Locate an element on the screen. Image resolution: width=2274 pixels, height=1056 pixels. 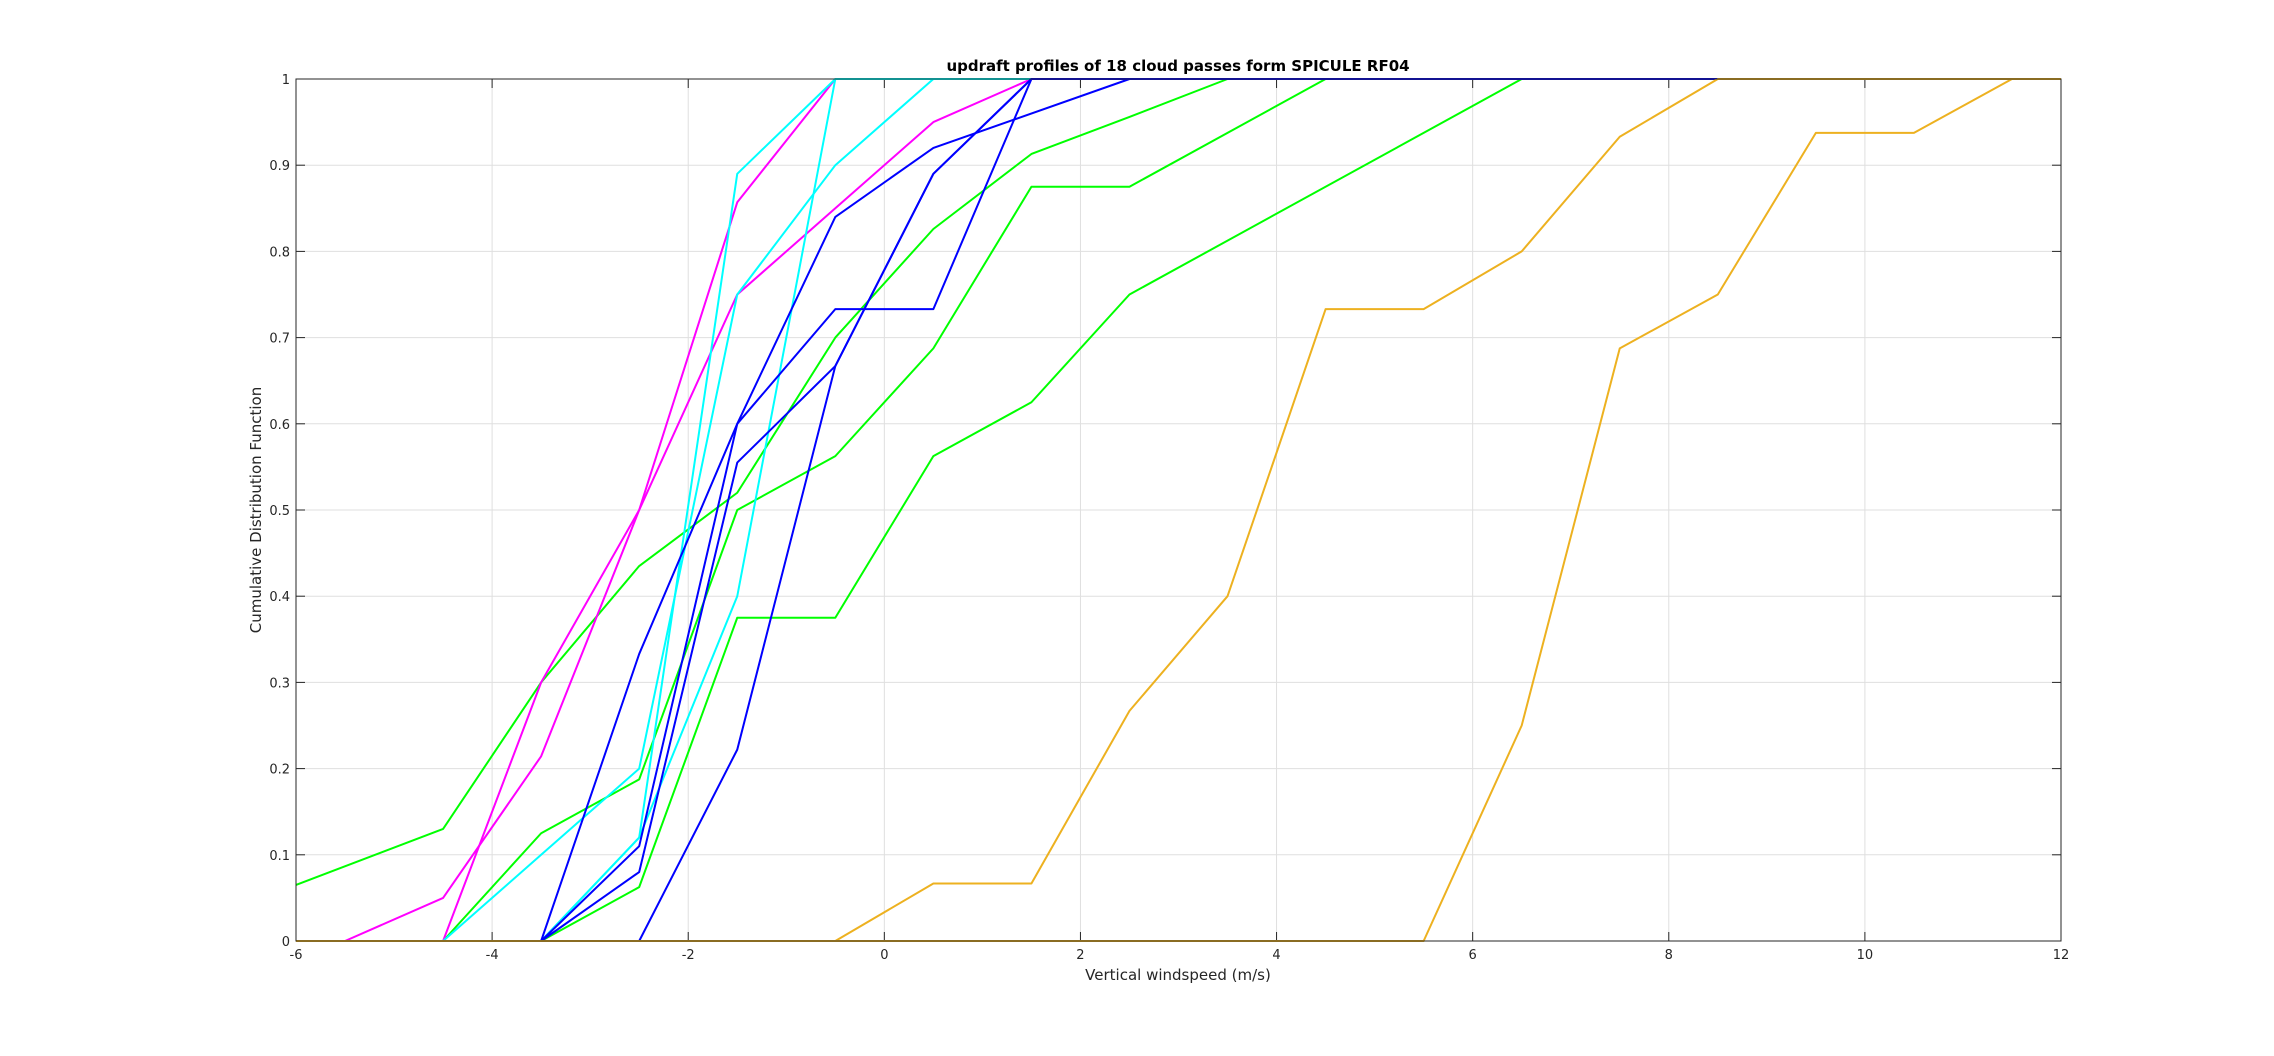
x-tick-label: 12 is located at coordinates (2061, 955).